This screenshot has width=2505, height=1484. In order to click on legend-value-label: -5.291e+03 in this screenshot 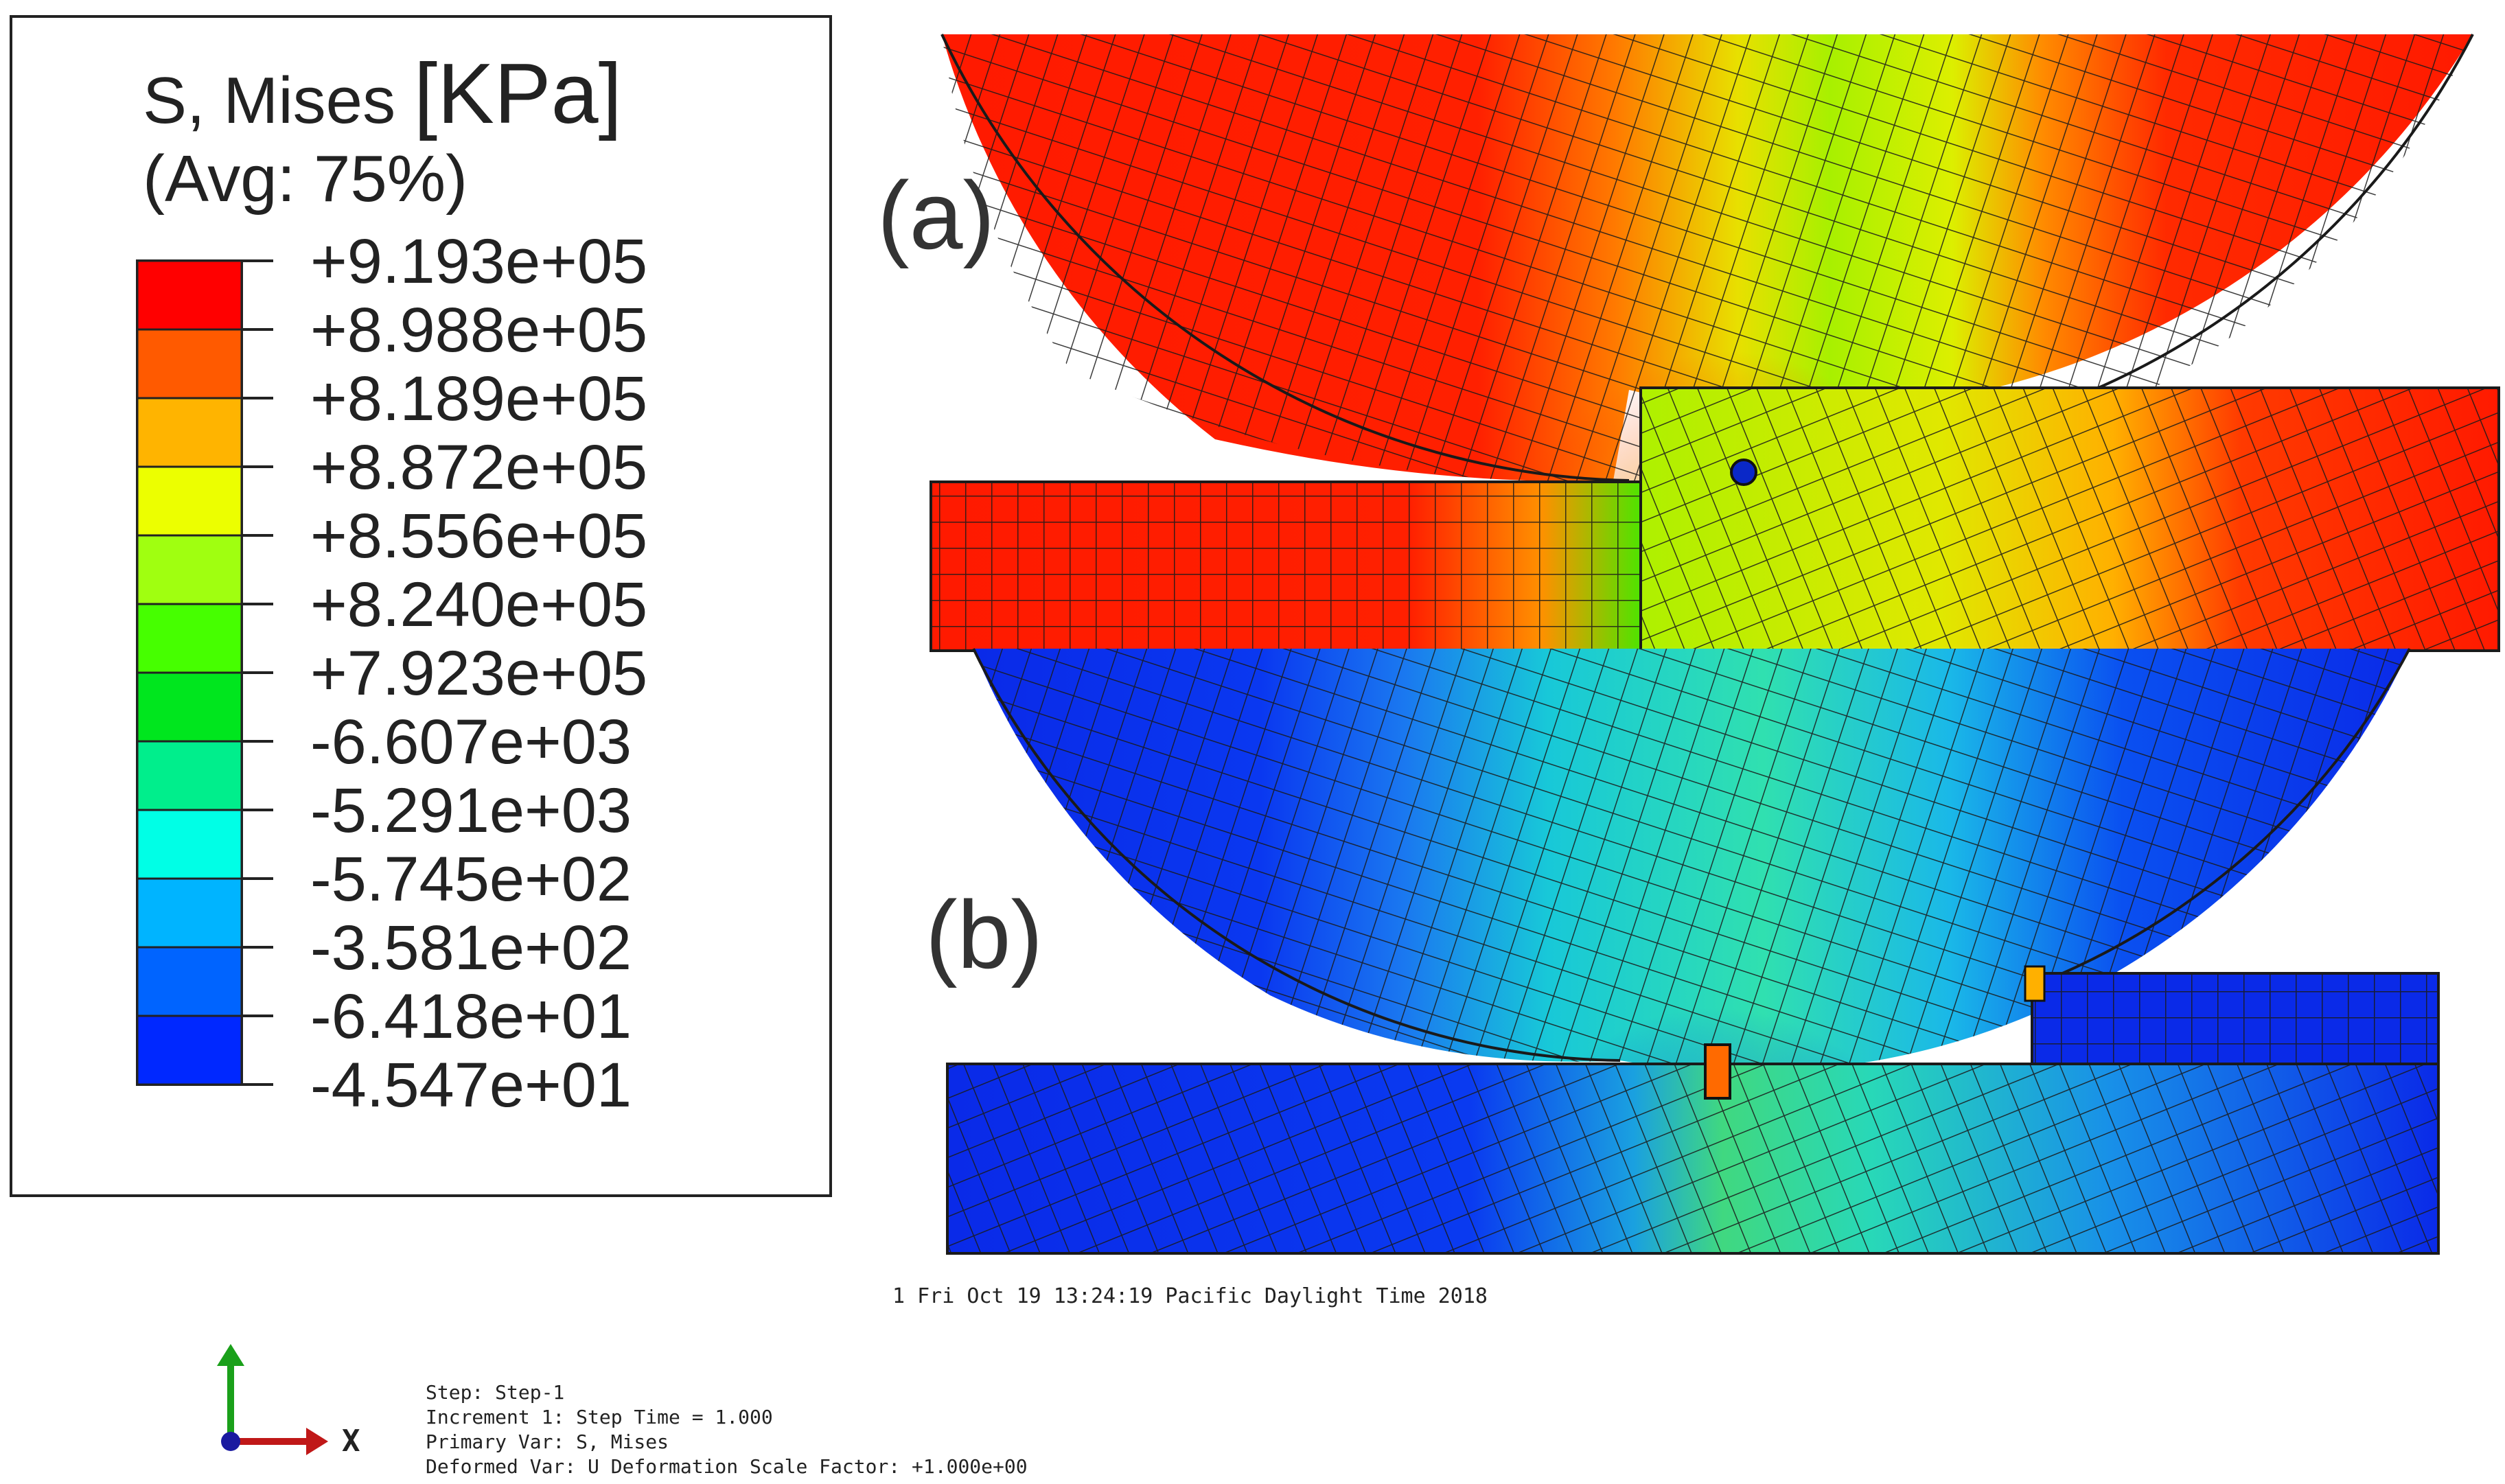, I will do `click(471, 811)`.